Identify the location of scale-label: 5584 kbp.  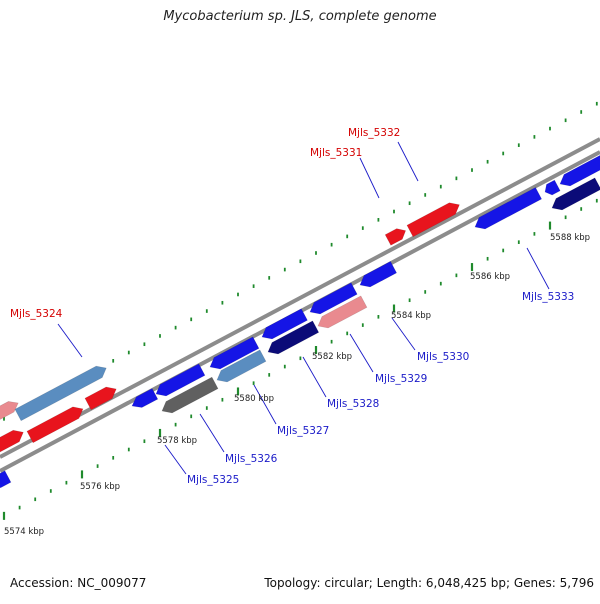
(411, 316).